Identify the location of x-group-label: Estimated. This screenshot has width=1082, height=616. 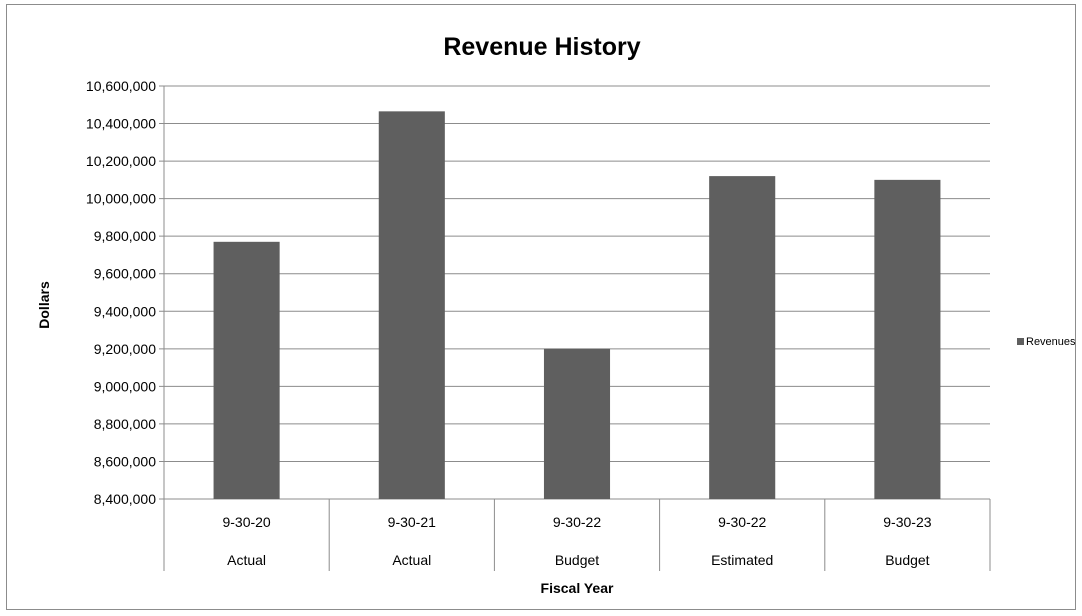
(742, 560).